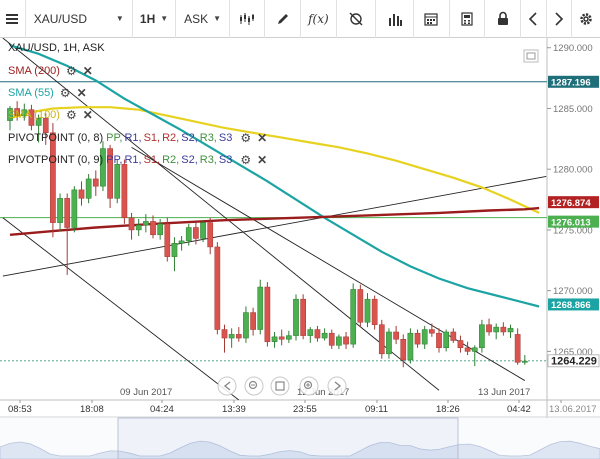 Image resolution: width=600 pixels, height=459 pixels. I want to click on chevron-left-icon, so click(533, 18).